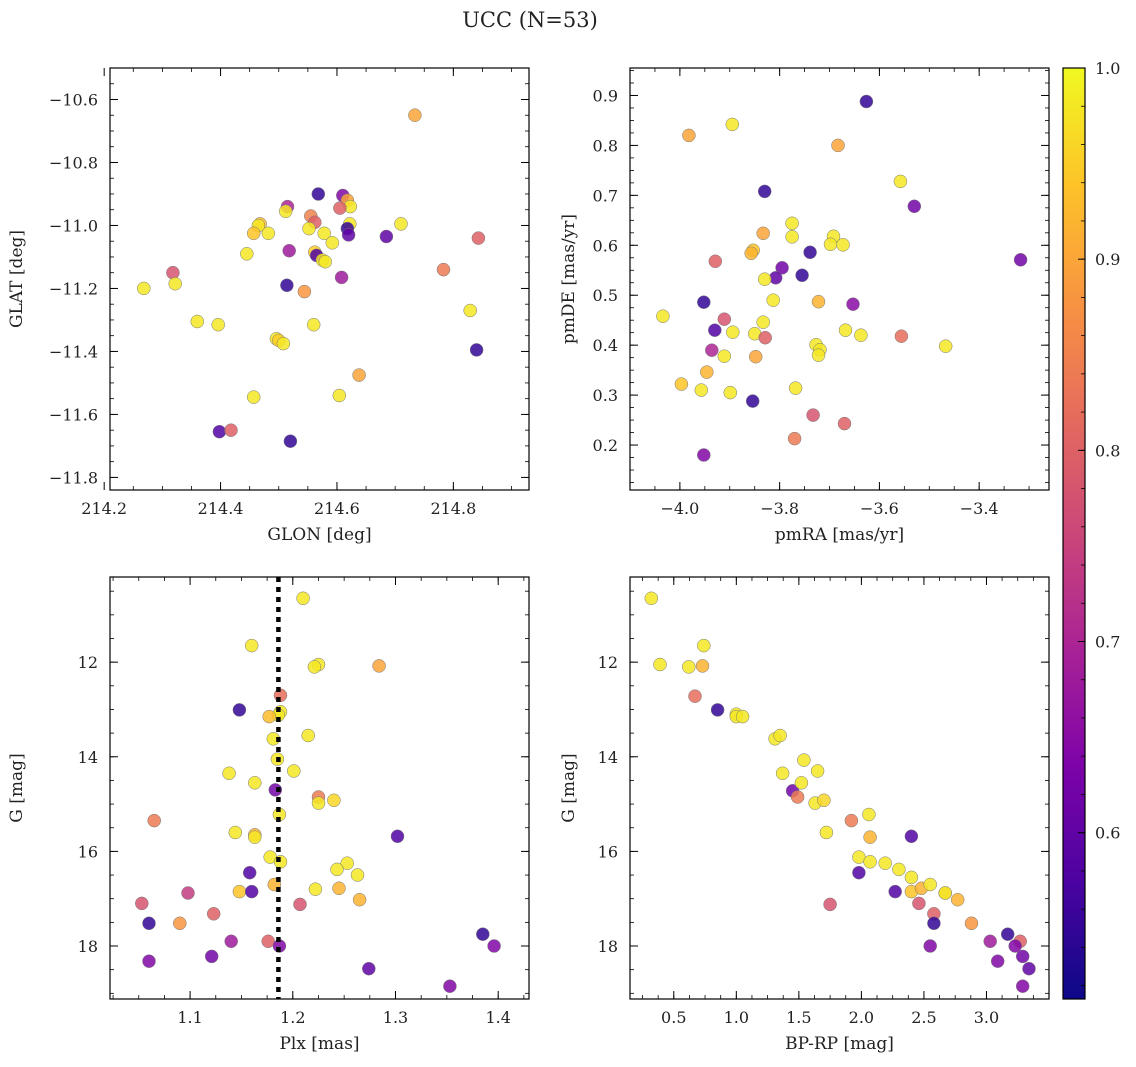 The height and width of the screenshot is (1067, 1136). I want to click on x-tick-label: 3.0, so click(986, 1017).